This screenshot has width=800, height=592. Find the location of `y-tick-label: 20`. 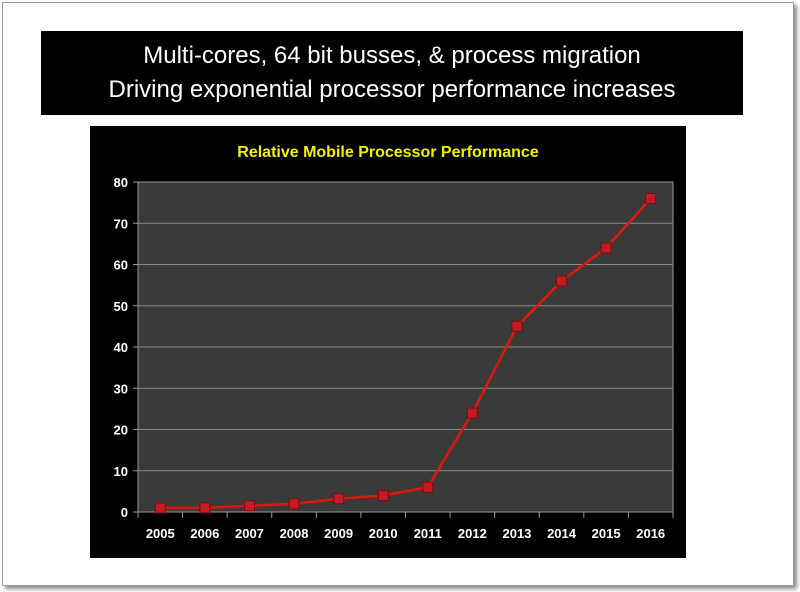

y-tick-label: 20 is located at coordinates (121, 430).